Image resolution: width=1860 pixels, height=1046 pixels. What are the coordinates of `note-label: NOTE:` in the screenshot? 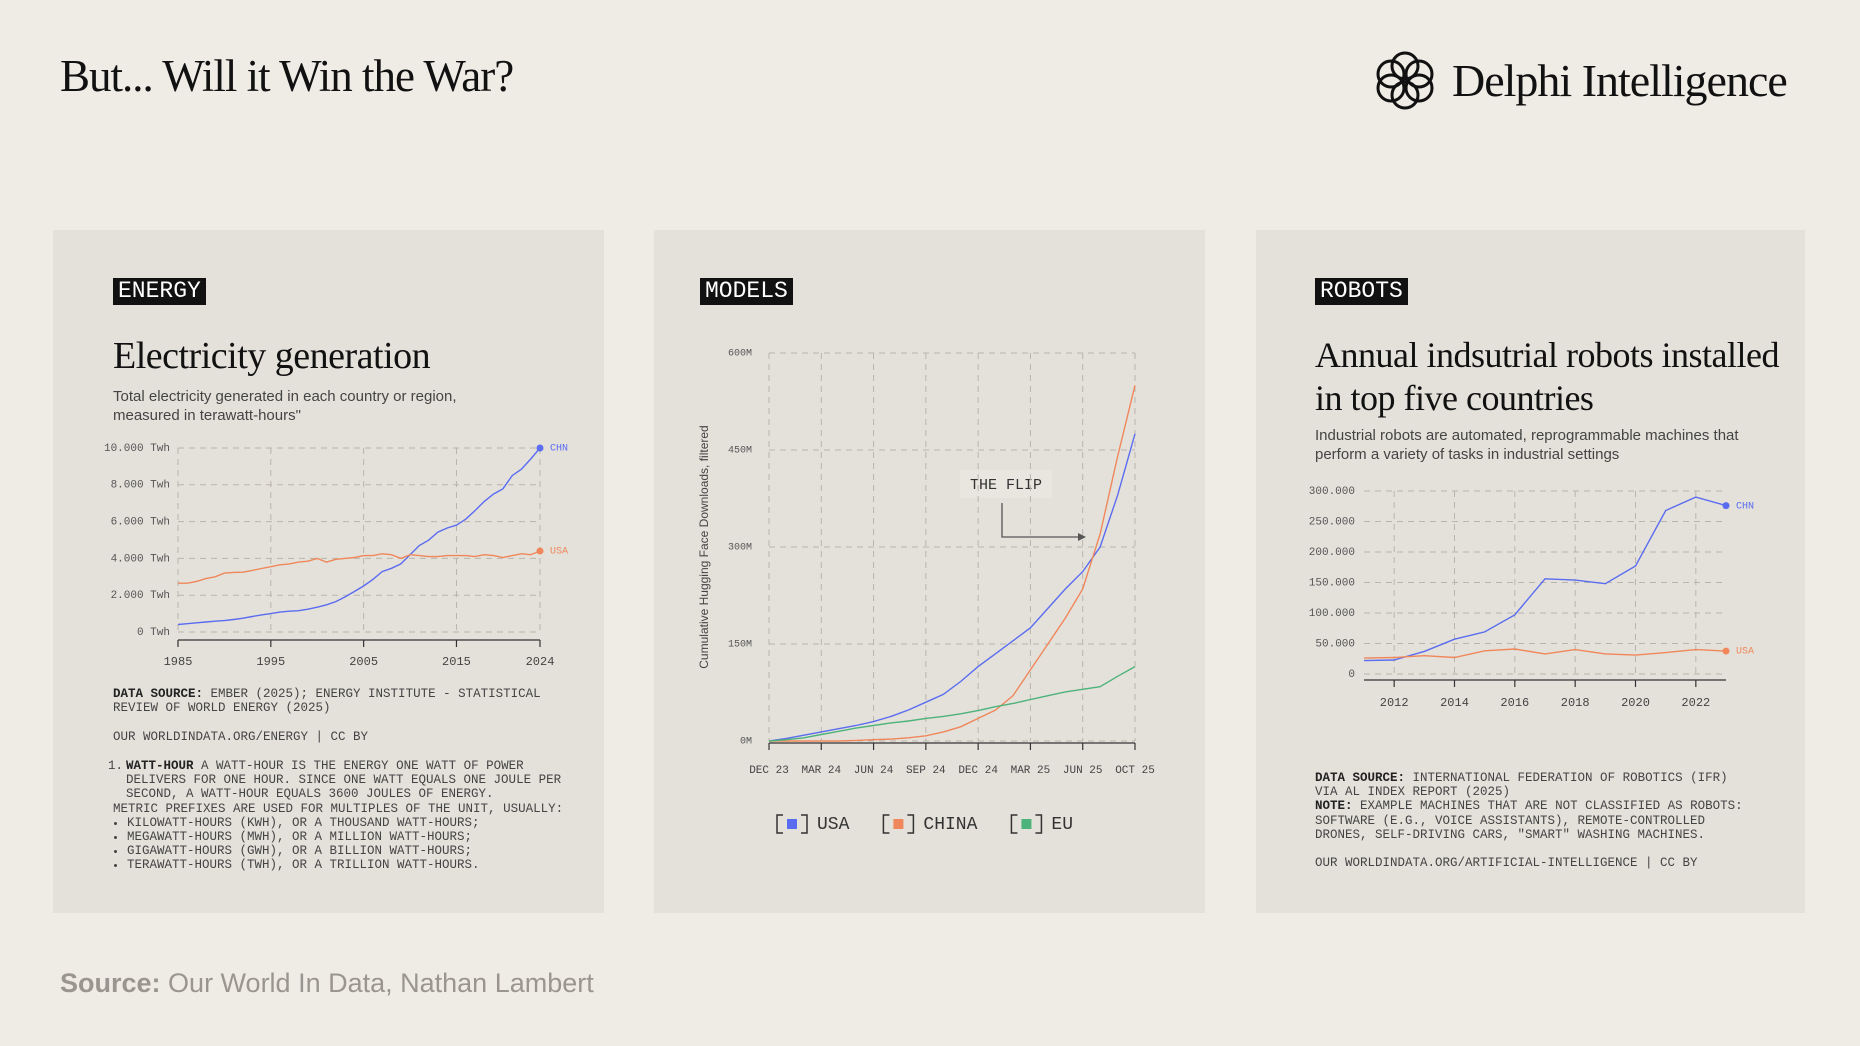 It's located at (1334, 806).